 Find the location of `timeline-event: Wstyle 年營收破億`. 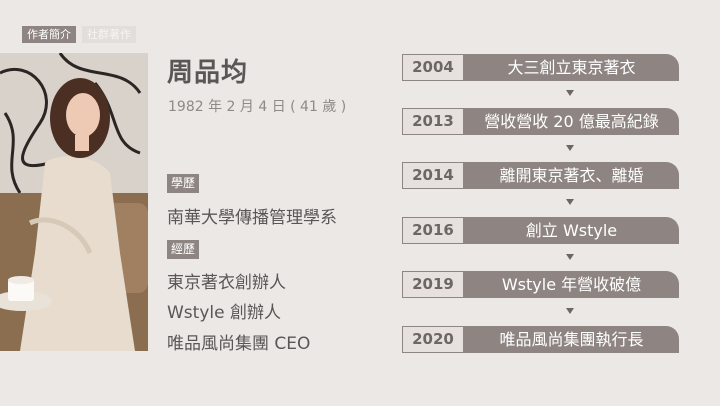

timeline-event: Wstyle 年營收破億 is located at coordinates (571, 284).